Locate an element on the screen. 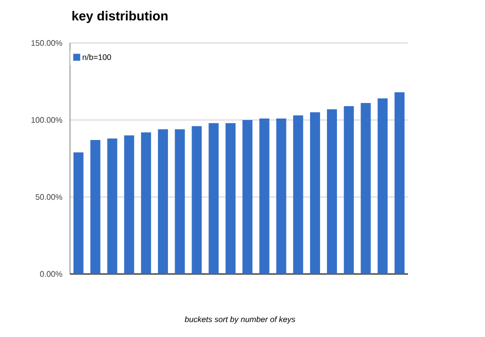 The image size is (485, 337). y-tick-label: 0.00% is located at coordinates (51, 274).